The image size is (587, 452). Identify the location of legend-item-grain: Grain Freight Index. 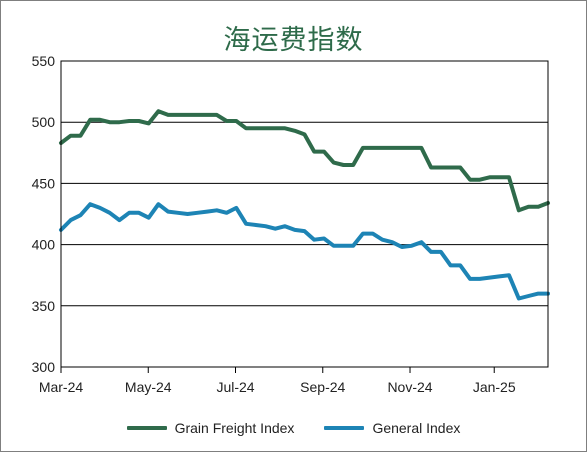
(210, 428).